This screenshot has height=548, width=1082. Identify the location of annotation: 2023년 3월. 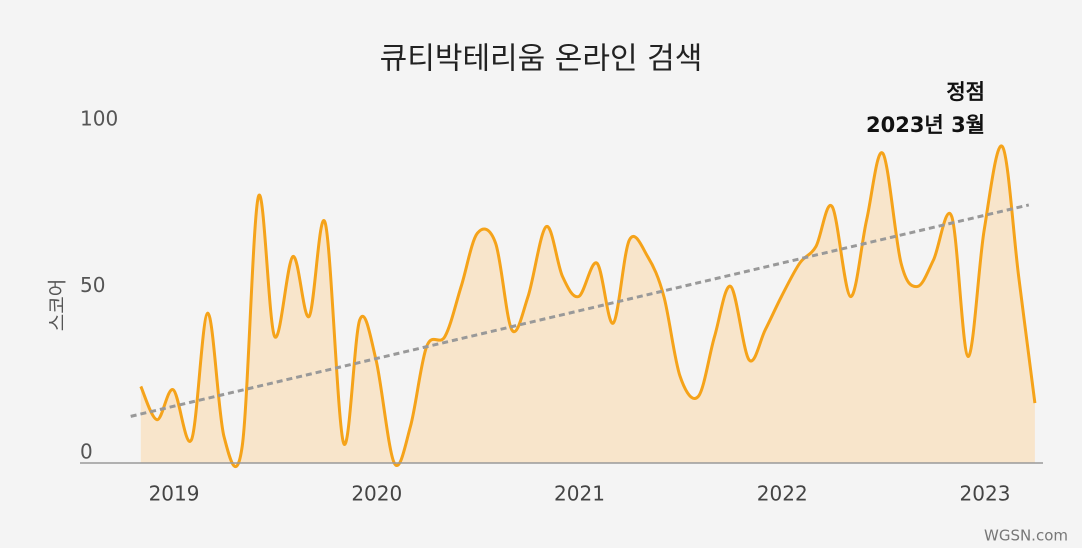
(925, 125).